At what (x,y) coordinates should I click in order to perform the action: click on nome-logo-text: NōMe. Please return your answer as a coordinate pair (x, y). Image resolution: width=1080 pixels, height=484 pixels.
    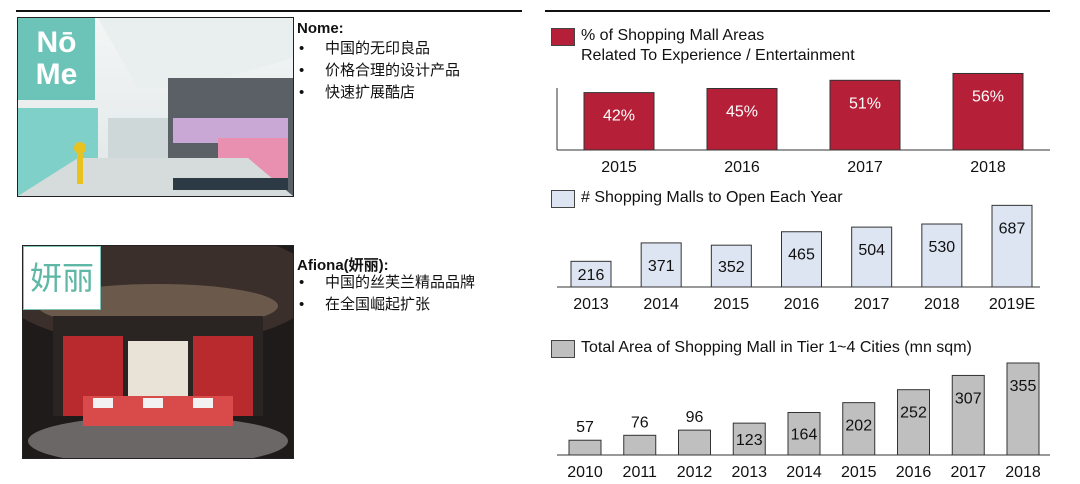
    Looking at the image, I should click on (56, 58).